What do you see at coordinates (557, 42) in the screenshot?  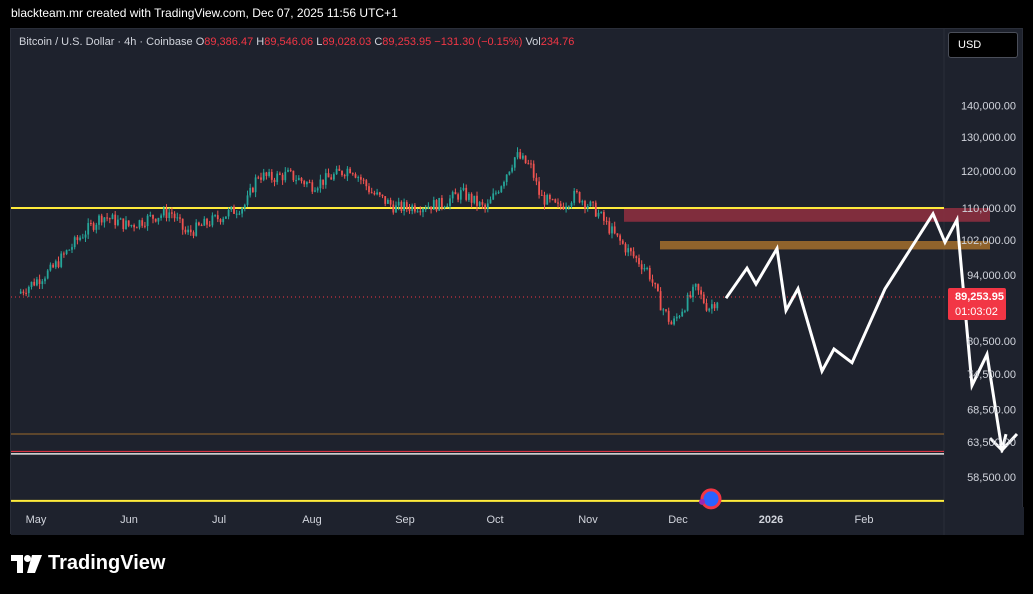 I see `volume-value: 234.76` at bounding box center [557, 42].